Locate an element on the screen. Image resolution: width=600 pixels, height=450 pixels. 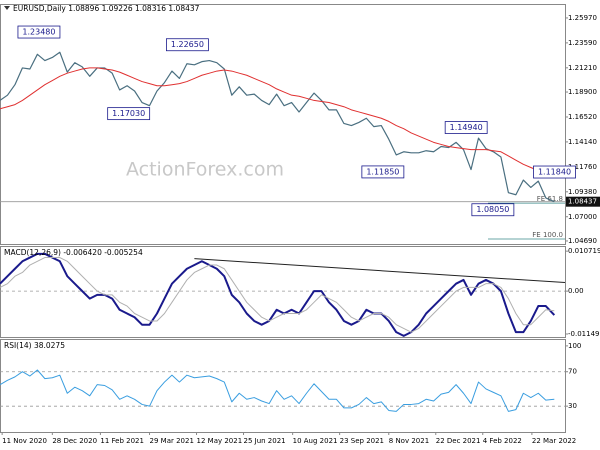
x-tick-label: 12 May 2021 is located at coordinates (220, 441).